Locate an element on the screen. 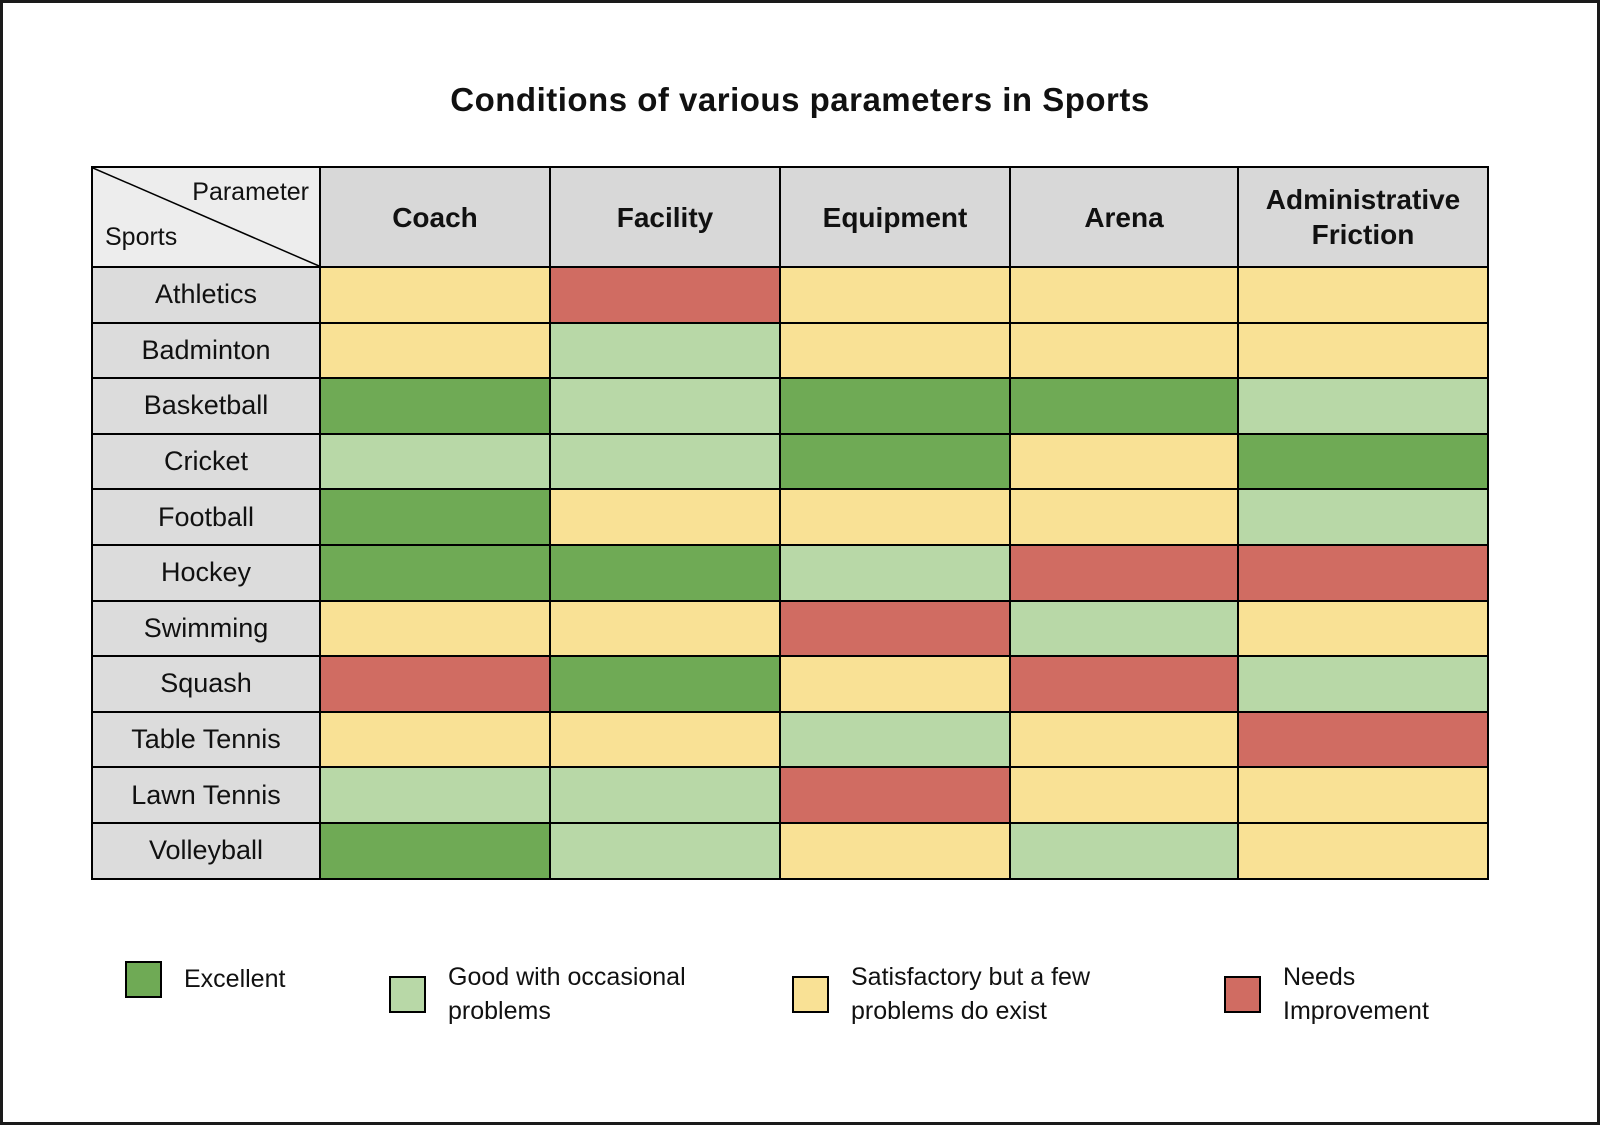 The height and width of the screenshot is (1125, 1600). row-label-table-tennis: Table Tennis is located at coordinates (206, 739).